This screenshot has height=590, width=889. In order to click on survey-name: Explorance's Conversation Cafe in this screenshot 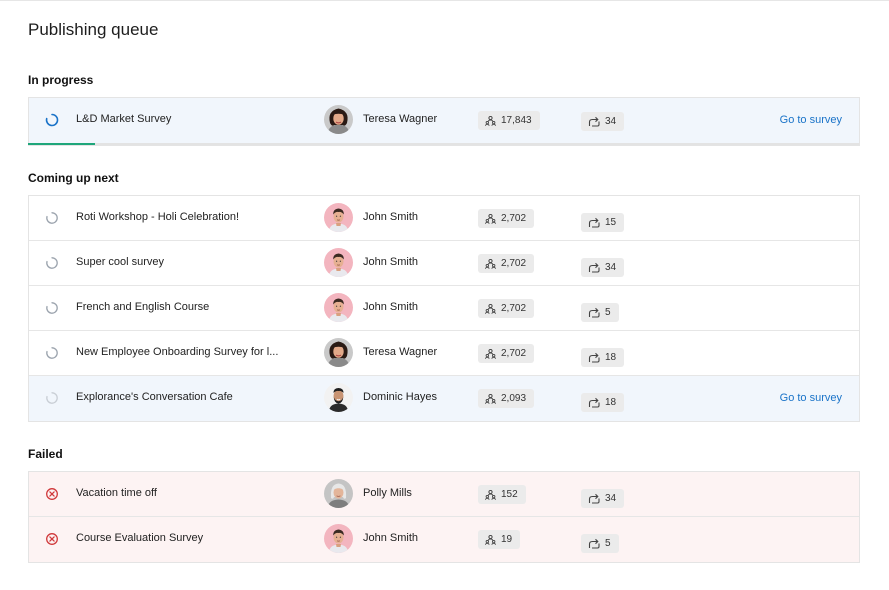, I will do `click(154, 397)`.